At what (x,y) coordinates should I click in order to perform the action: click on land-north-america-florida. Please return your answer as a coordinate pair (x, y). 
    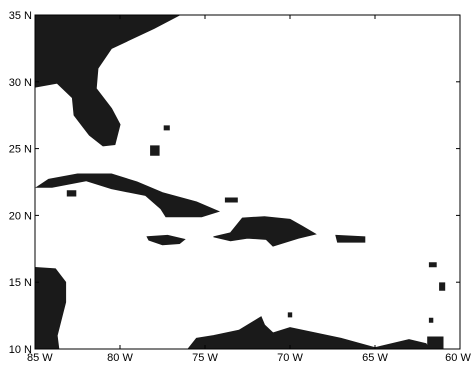
    Looking at the image, I should click on (107, 81).